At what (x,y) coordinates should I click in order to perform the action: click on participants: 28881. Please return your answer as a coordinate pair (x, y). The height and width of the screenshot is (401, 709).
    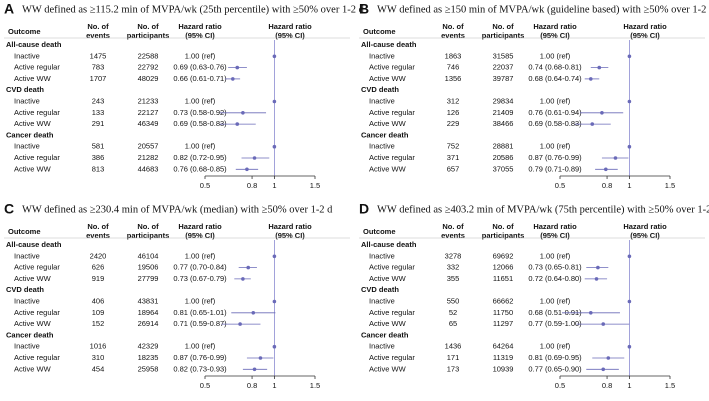
    Looking at the image, I should click on (503, 146).